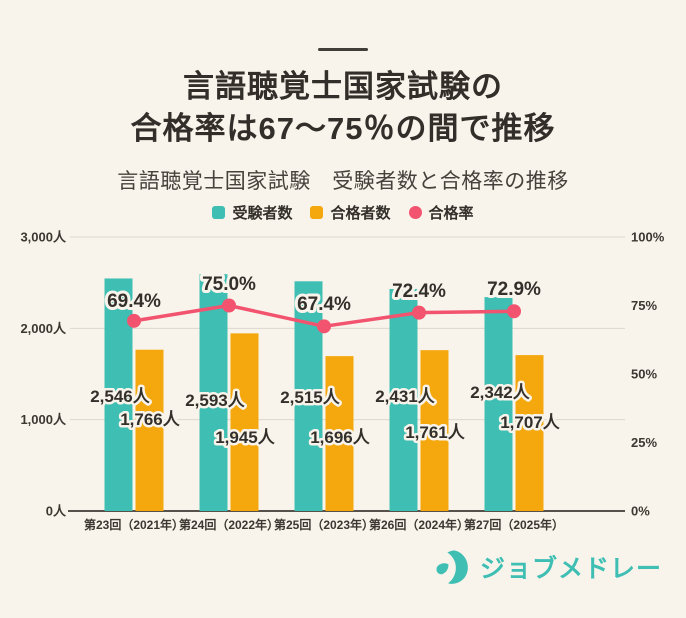 The width and height of the screenshot is (686, 618). I want to click on legend-label-examinees: 受験者数, so click(262, 213).